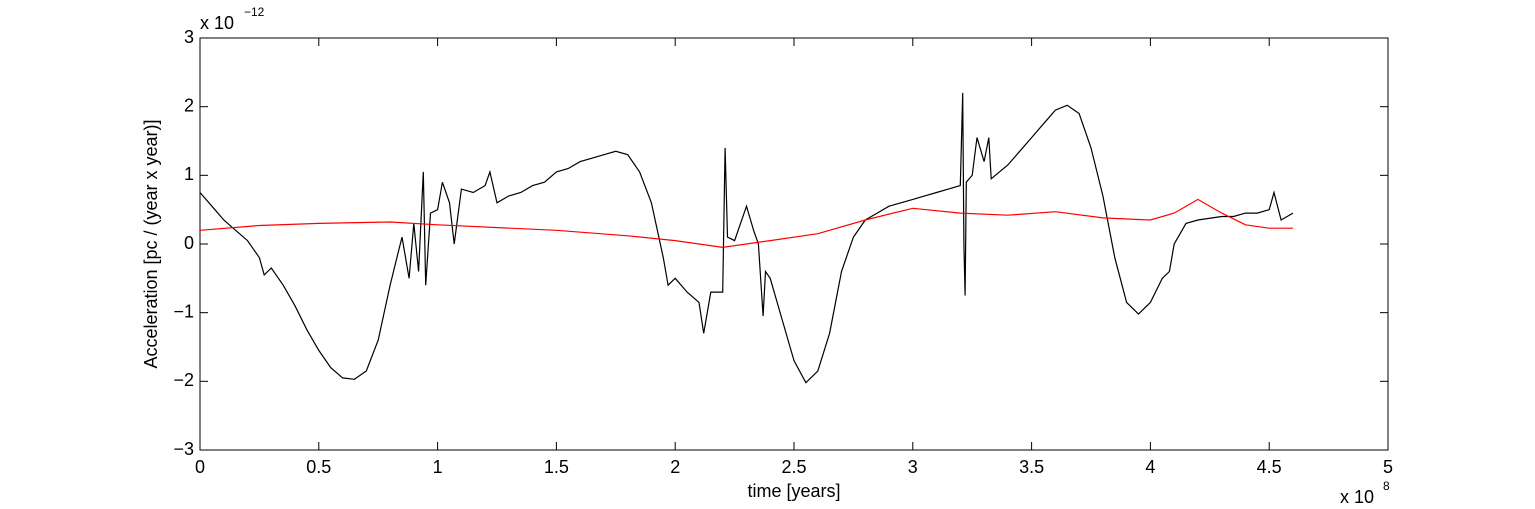 The image size is (1535, 509). I want to click on y-multiplier-exponent: −12, so click(254, 12).